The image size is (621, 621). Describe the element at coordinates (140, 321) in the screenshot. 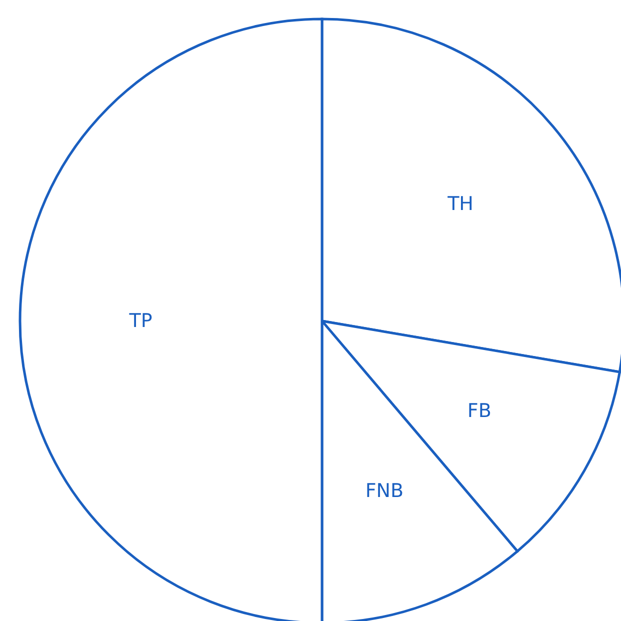

I see `slice-label: TP` at that location.